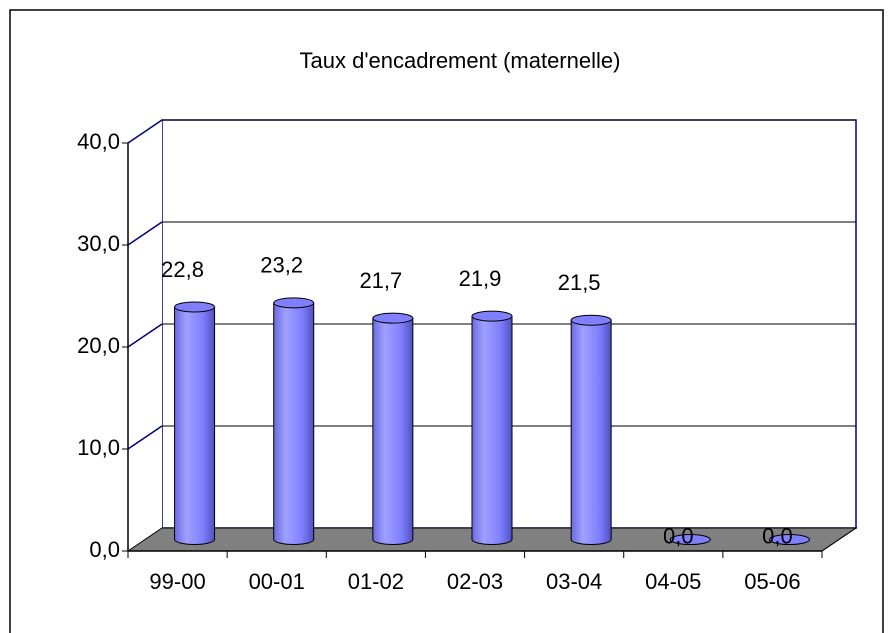 The width and height of the screenshot is (894, 633). What do you see at coordinates (182, 269) in the screenshot?
I see `value-label: 22,8` at bounding box center [182, 269].